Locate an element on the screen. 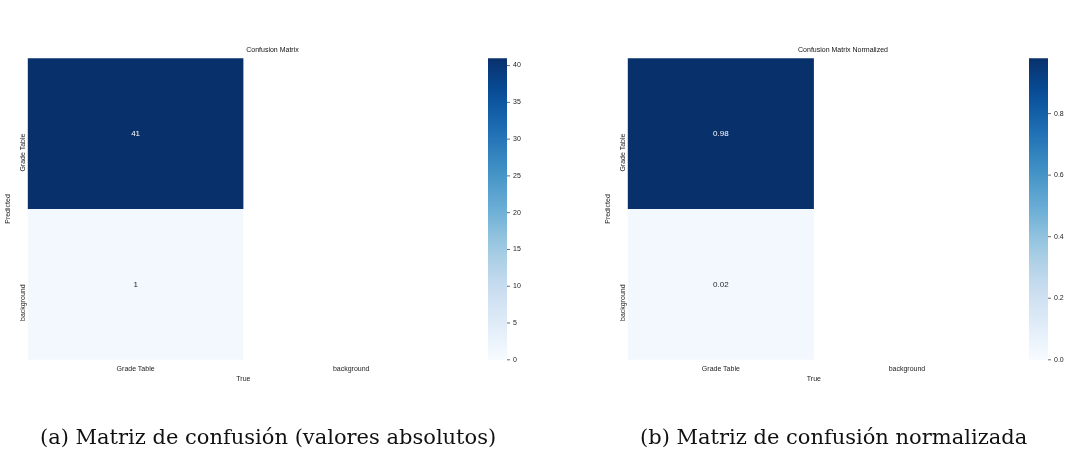 This screenshot has width=1086, height=470. data-label: 0.02 is located at coordinates (721, 284).